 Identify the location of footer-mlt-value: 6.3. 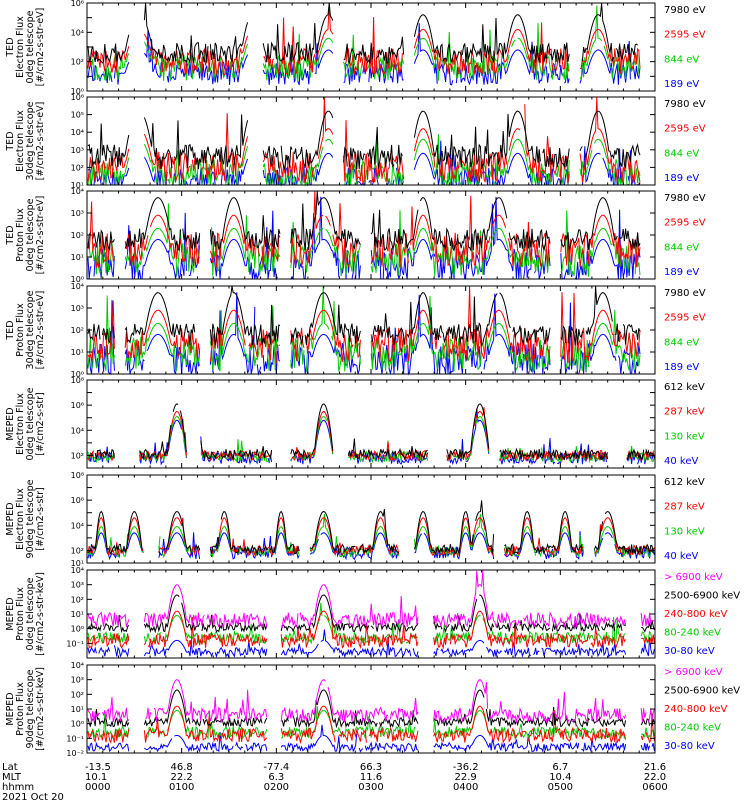
(276, 777).